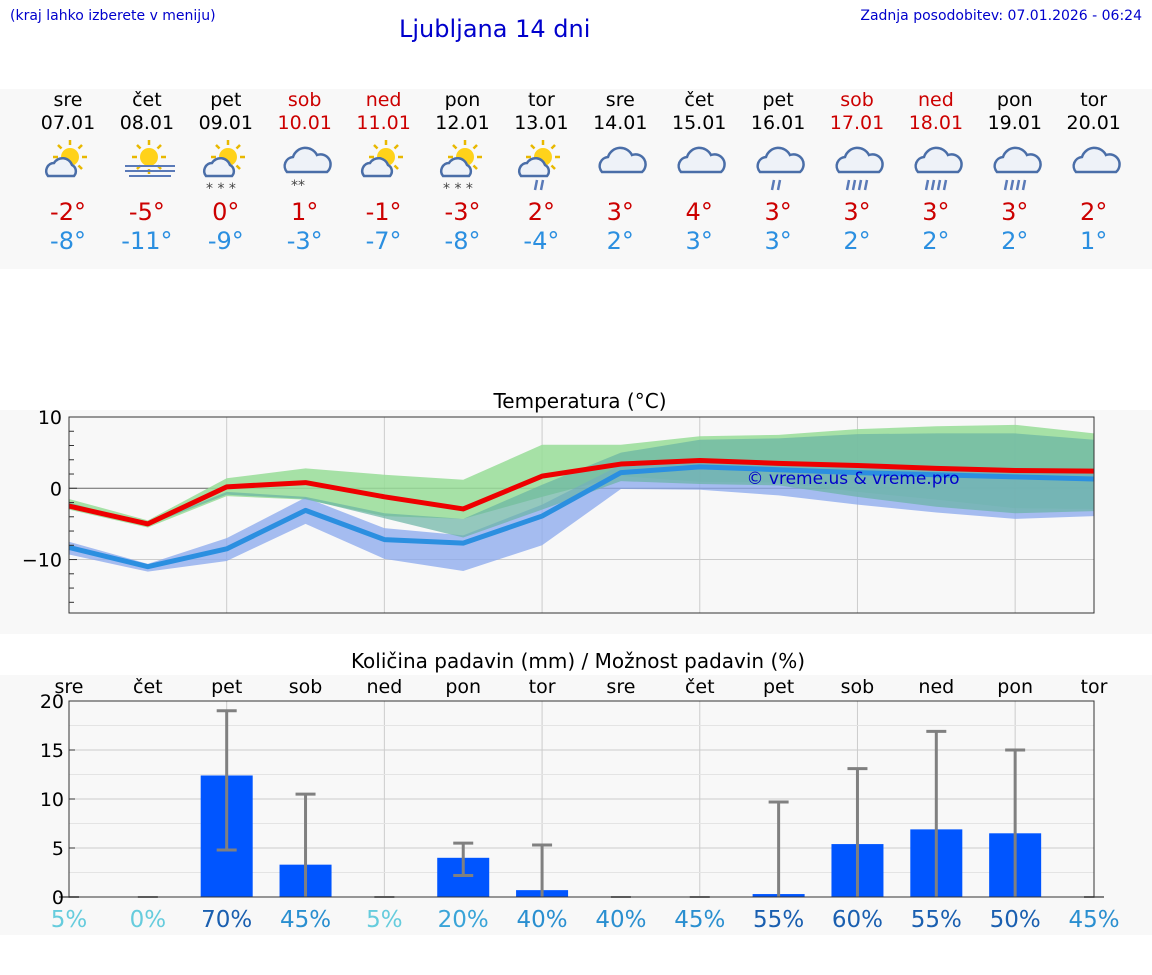  I want to click on max-temperature: -3°, so click(462, 212).